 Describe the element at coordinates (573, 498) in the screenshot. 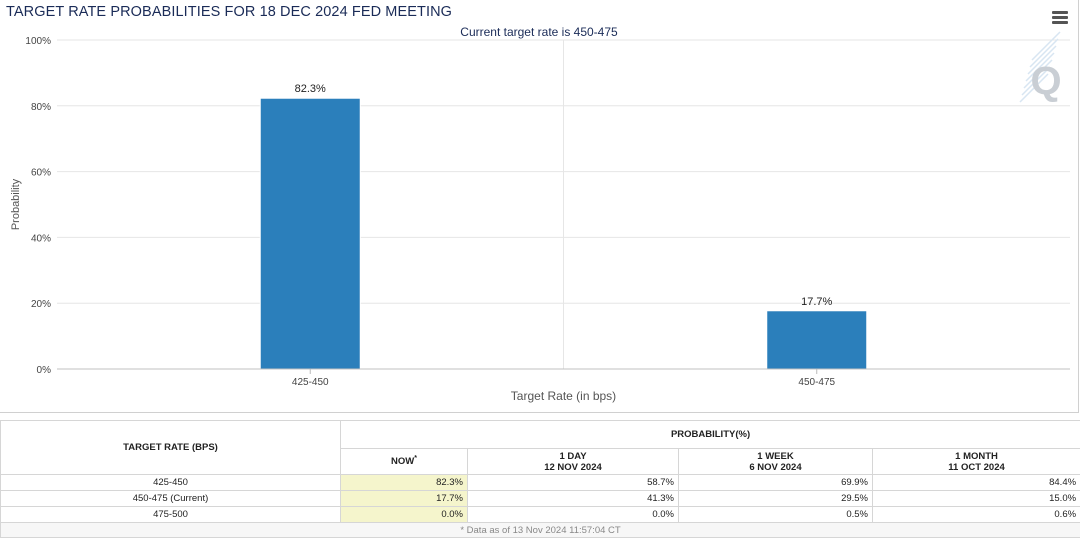

I see `value-cell: 41.3%` at that location.